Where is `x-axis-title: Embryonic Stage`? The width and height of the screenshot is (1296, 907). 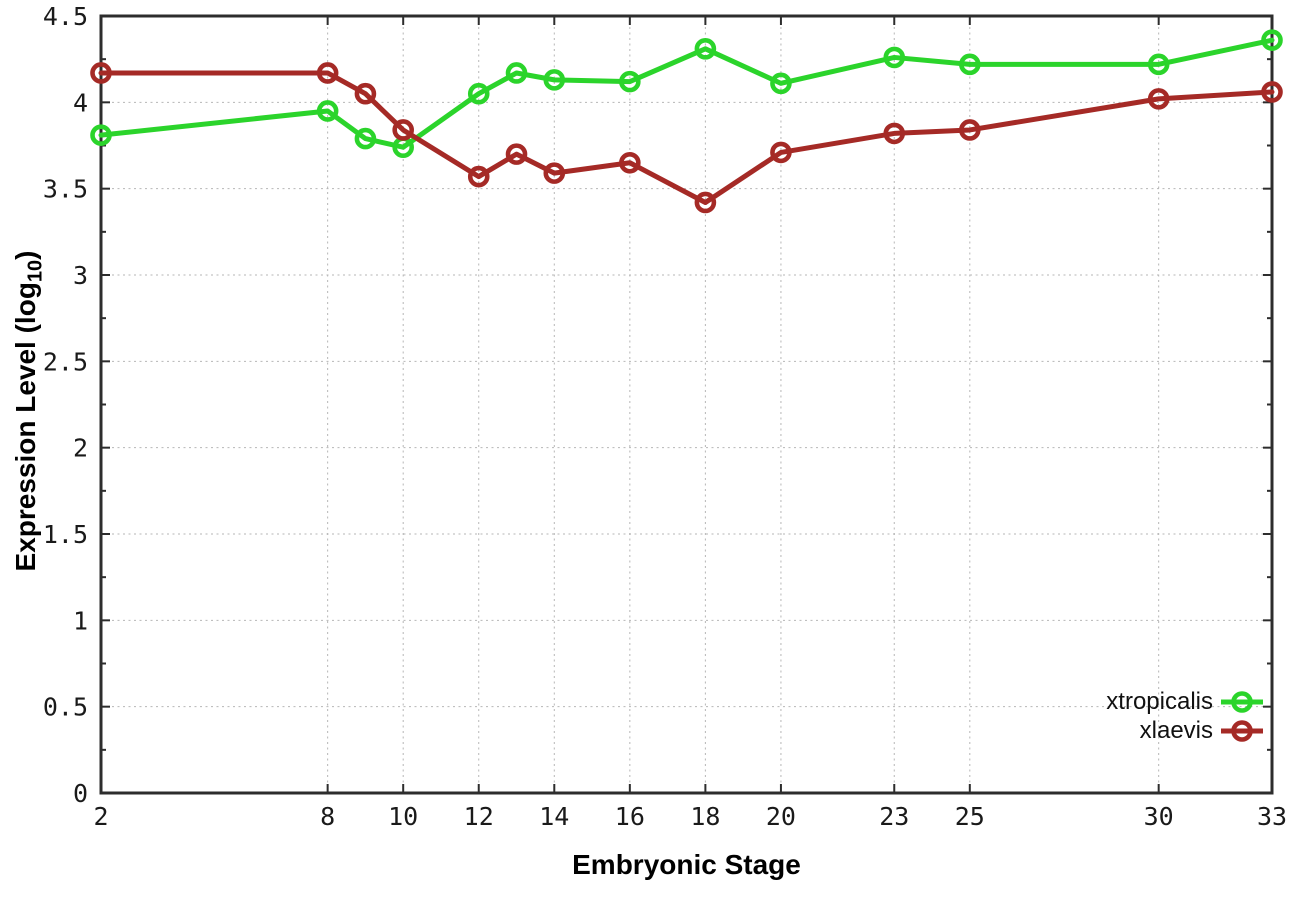
x-axis-title: Embryonic Stage is located at coordinates (686, 864).